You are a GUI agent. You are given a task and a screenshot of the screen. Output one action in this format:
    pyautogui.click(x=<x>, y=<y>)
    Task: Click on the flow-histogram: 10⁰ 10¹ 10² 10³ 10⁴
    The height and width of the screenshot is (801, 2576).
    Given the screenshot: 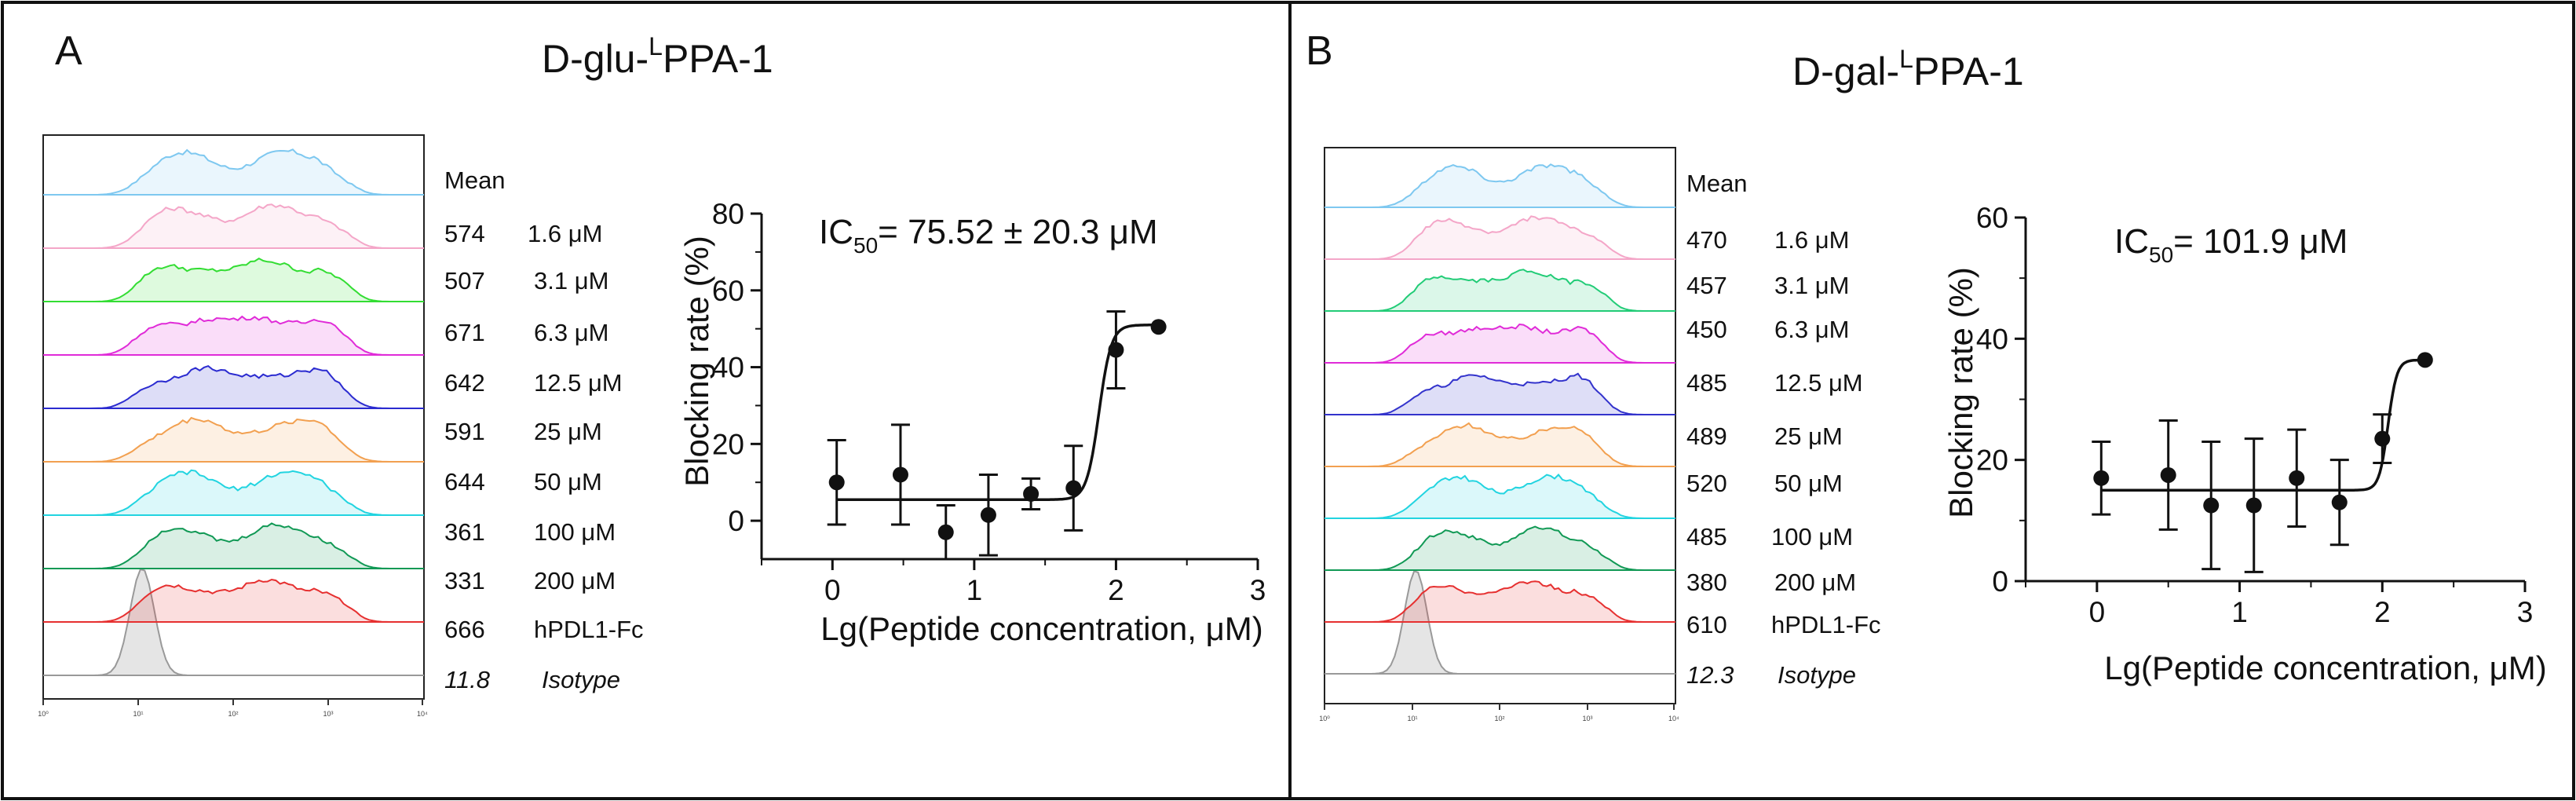 What is the action you would take?
    pyautogui.click(x=1499, y=434)
    